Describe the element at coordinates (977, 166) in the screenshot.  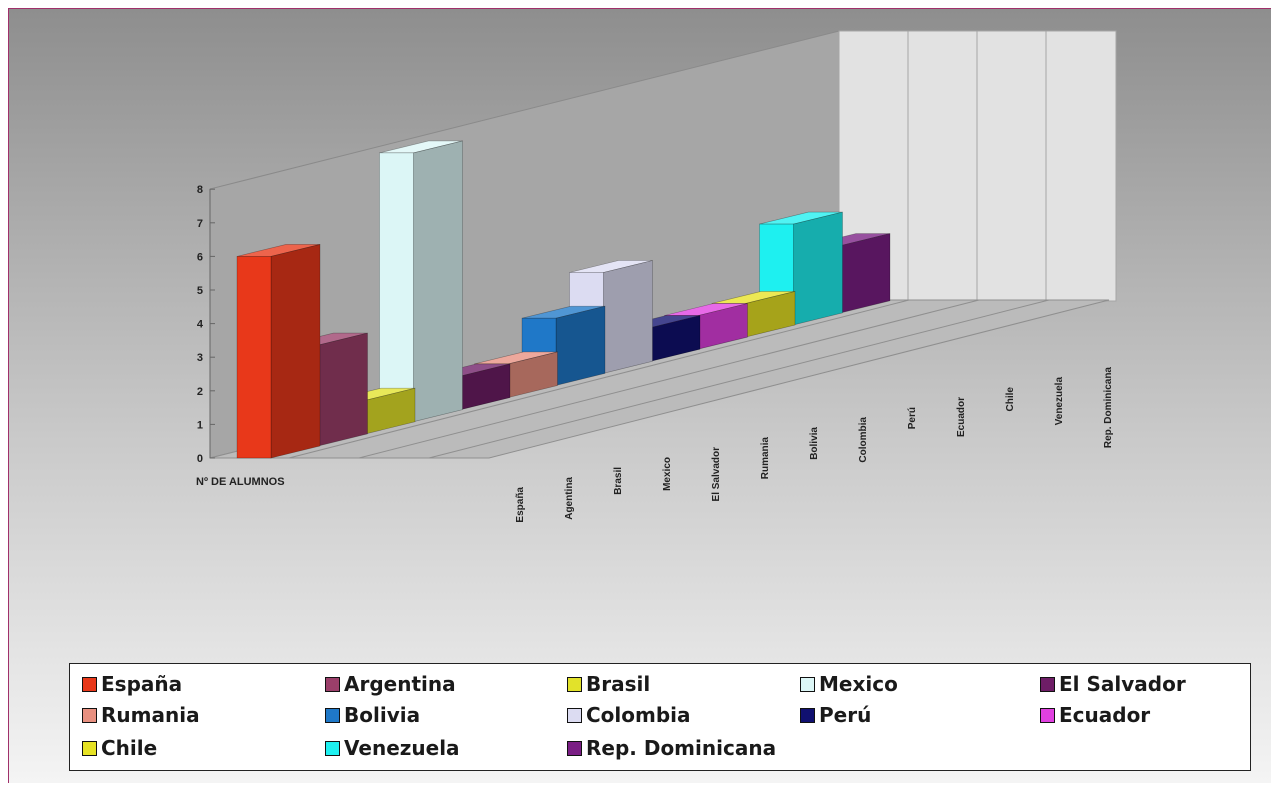
I see `back-panels` at that location.